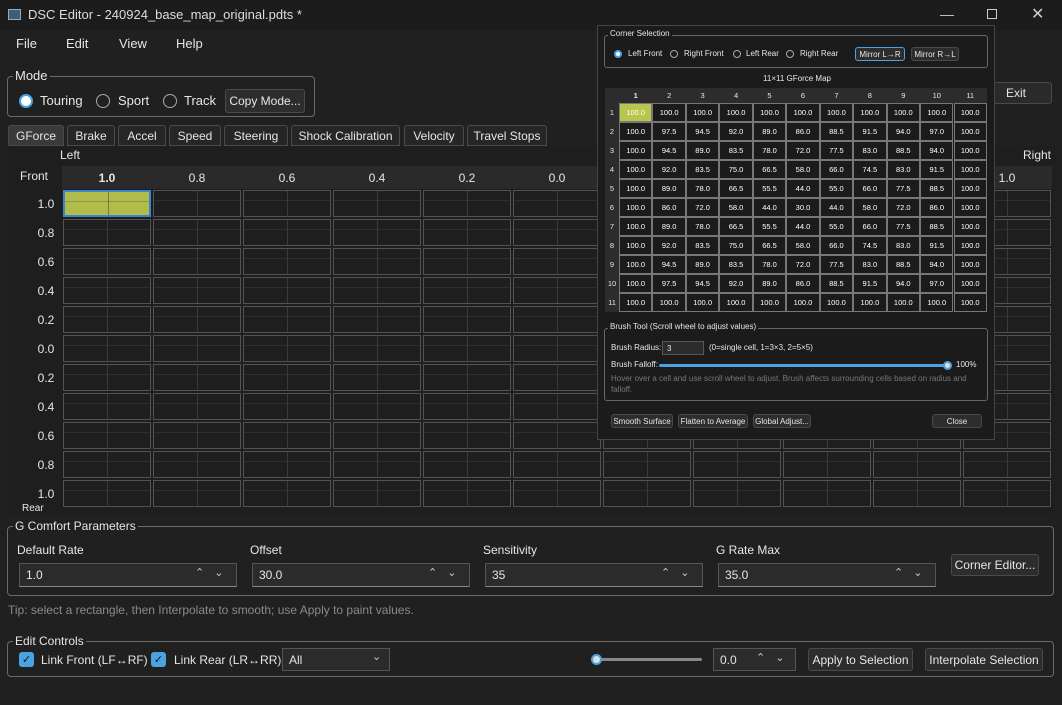 This screenshot has height=705, width=1062. What do you see at coordinates (704, 54) in the screenshot?
I see `corner-option: Right Front` at bounding box center [704, 54].